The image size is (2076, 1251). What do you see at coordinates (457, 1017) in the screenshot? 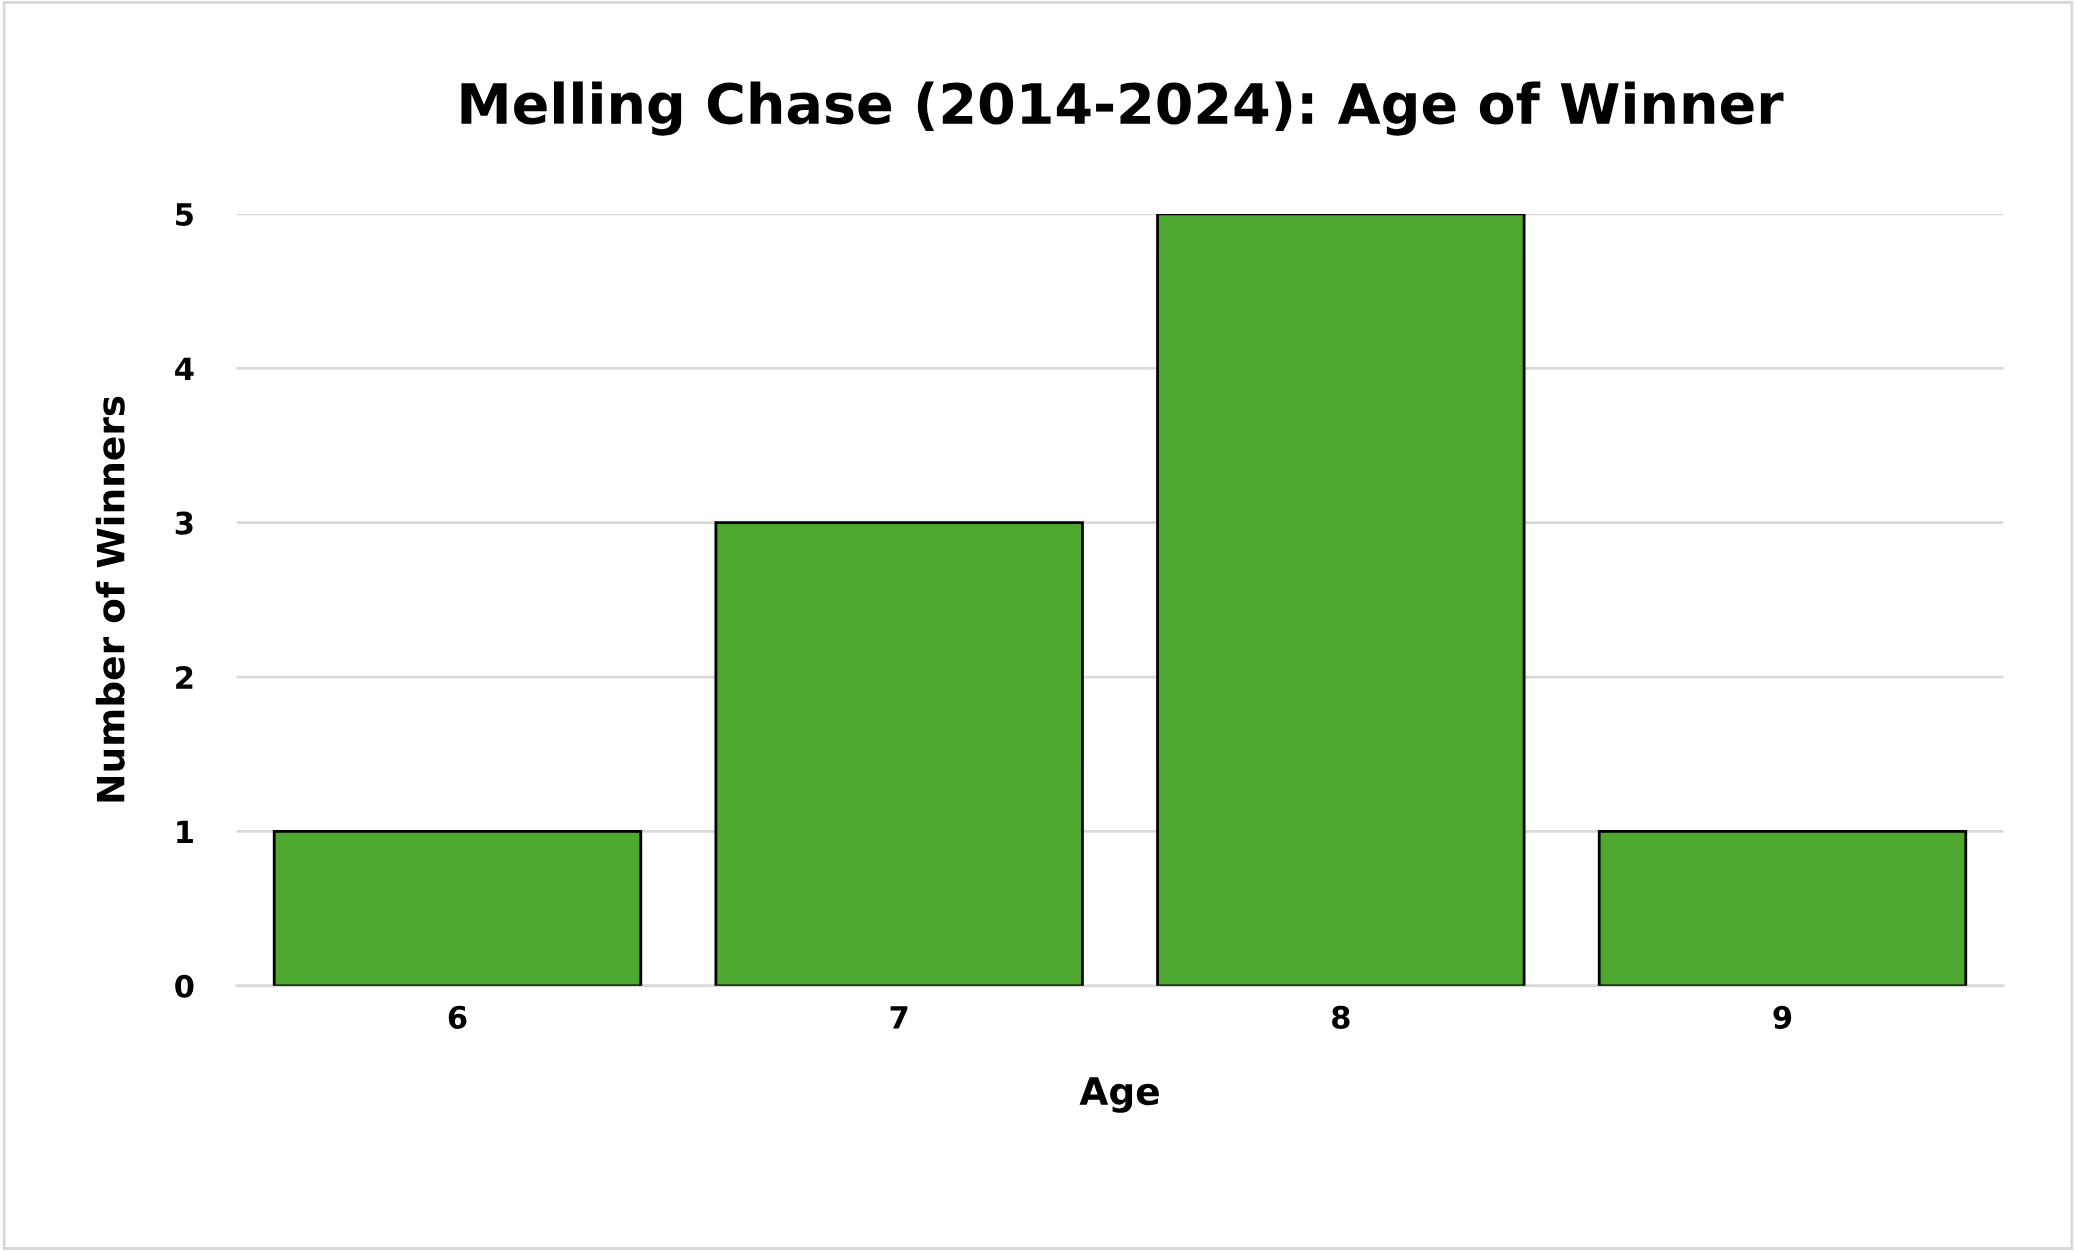
I see `x-tick-label: 6` at bounding box center [457, 1017].